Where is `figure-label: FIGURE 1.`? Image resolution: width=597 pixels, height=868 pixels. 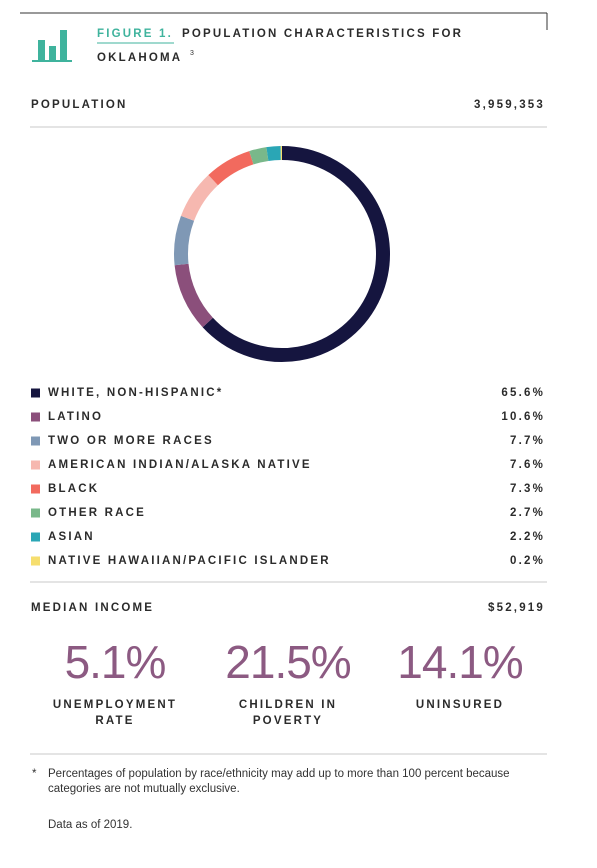 figure-label: FIGURE 1. is located at coordinates (135, 34).